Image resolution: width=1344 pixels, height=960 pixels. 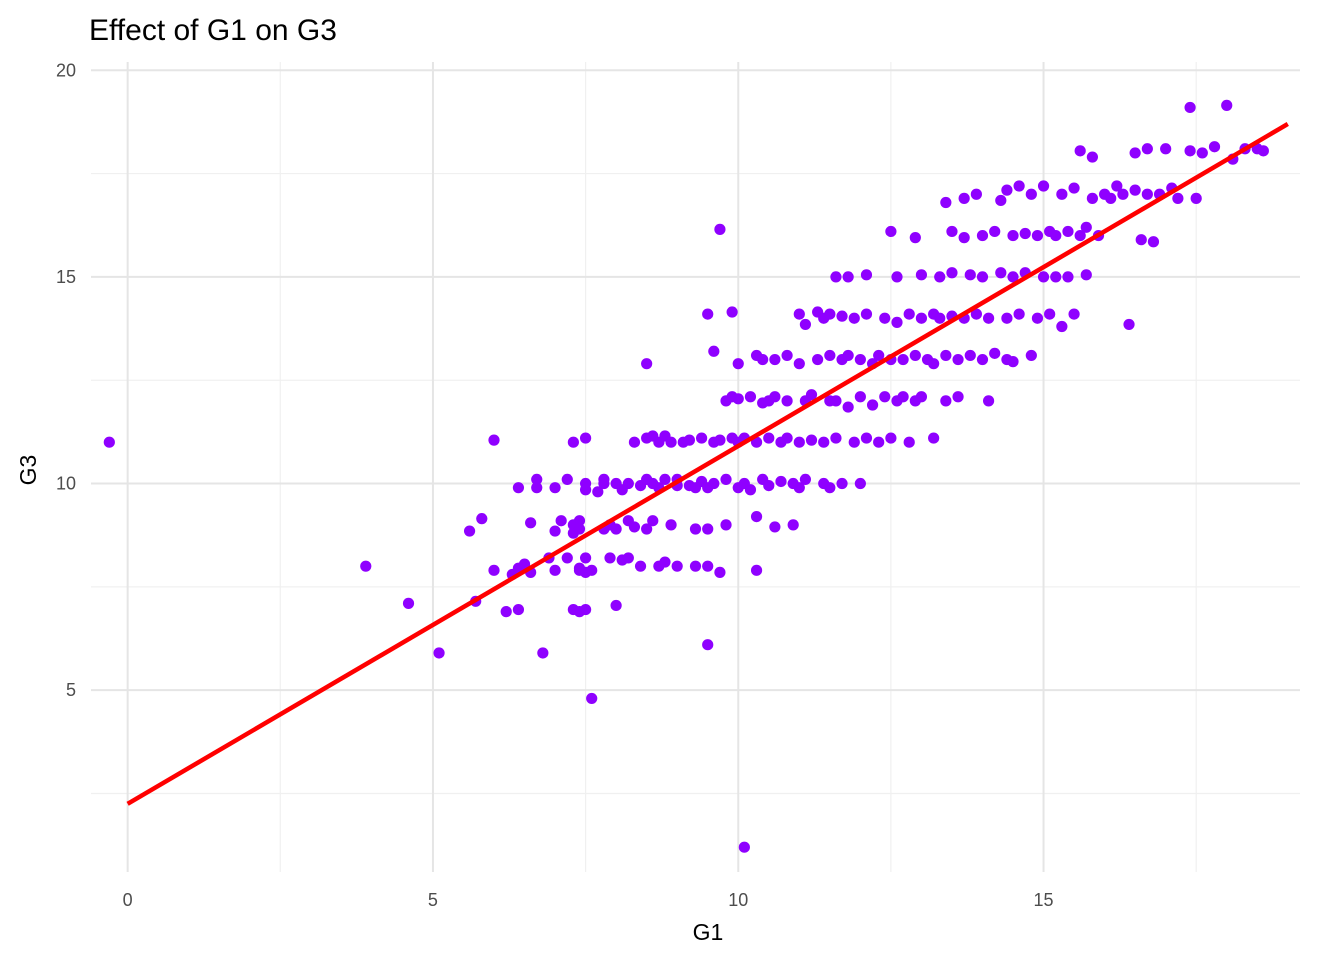 I want to click on y-tick-label: 20, so click(x=66, y=70).